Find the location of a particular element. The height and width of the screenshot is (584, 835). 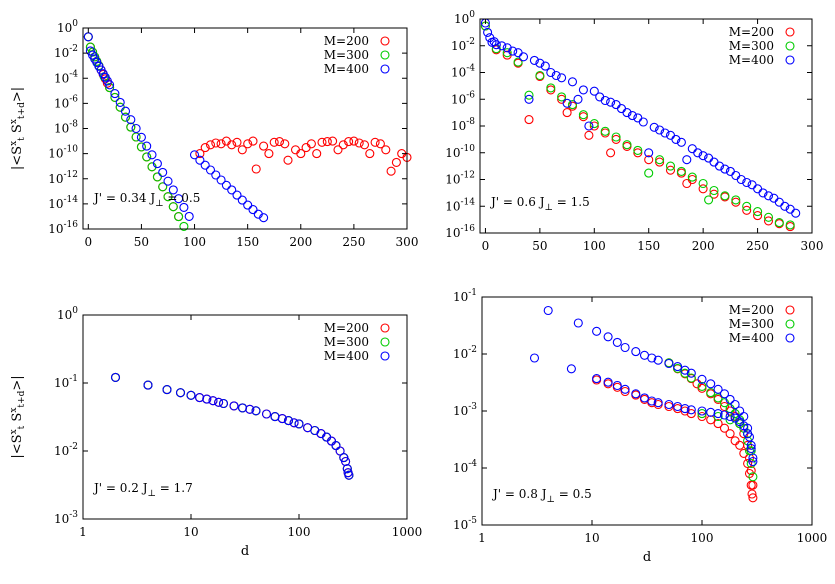

legend-label: M=300 is located at coordinates (751, 46).